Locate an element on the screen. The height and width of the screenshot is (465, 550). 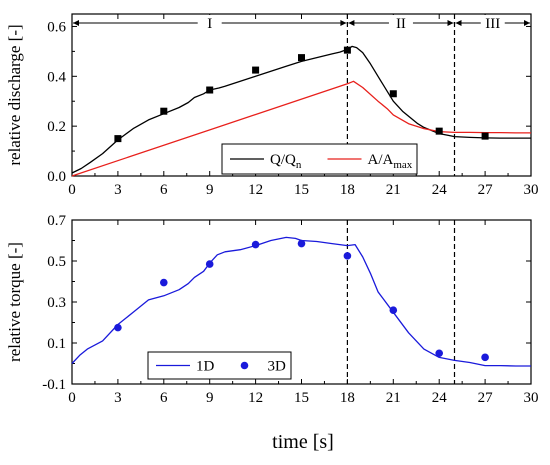
legend-label: A/Amax is located at coordinates (390, 161).